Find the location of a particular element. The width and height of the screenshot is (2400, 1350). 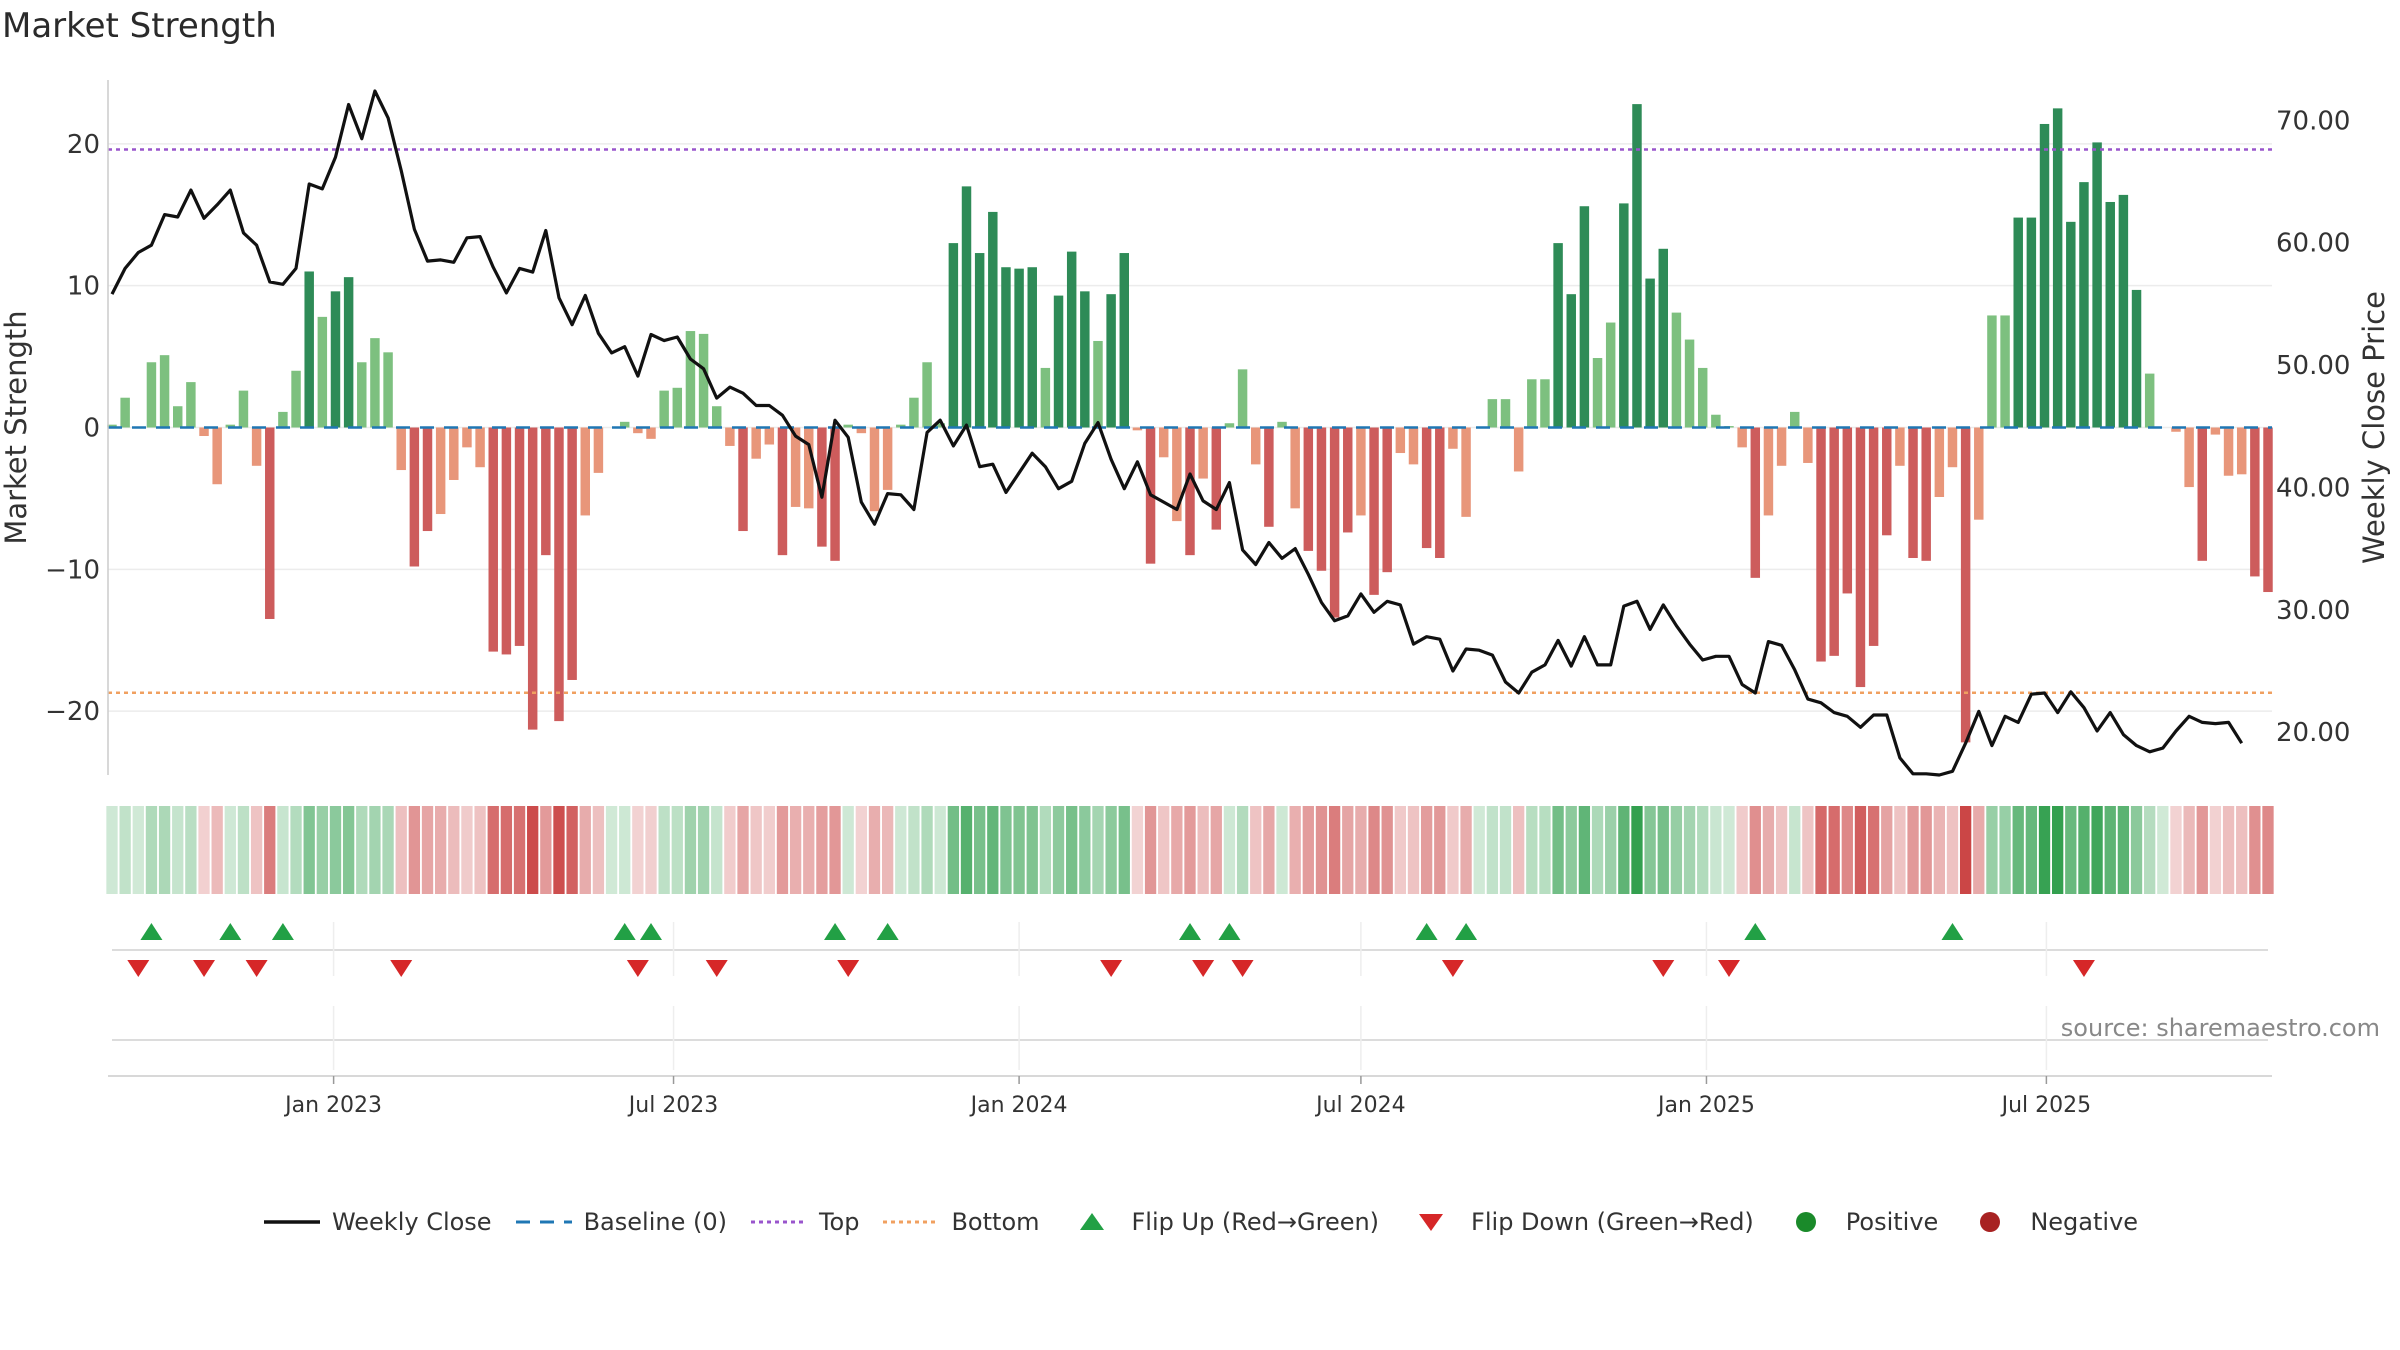

legend-circle-icon is located at coordinates (1805, 1222).